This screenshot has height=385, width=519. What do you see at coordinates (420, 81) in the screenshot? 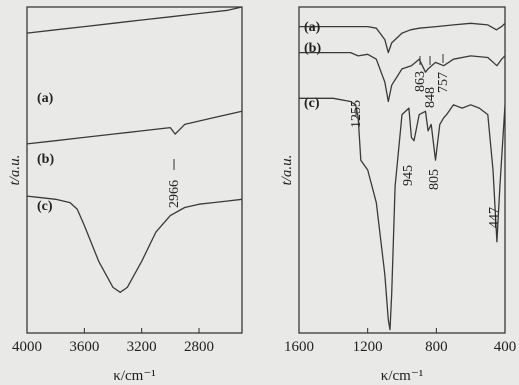
I see `right-annotation-label: 863` at bounding box center [420, 81].